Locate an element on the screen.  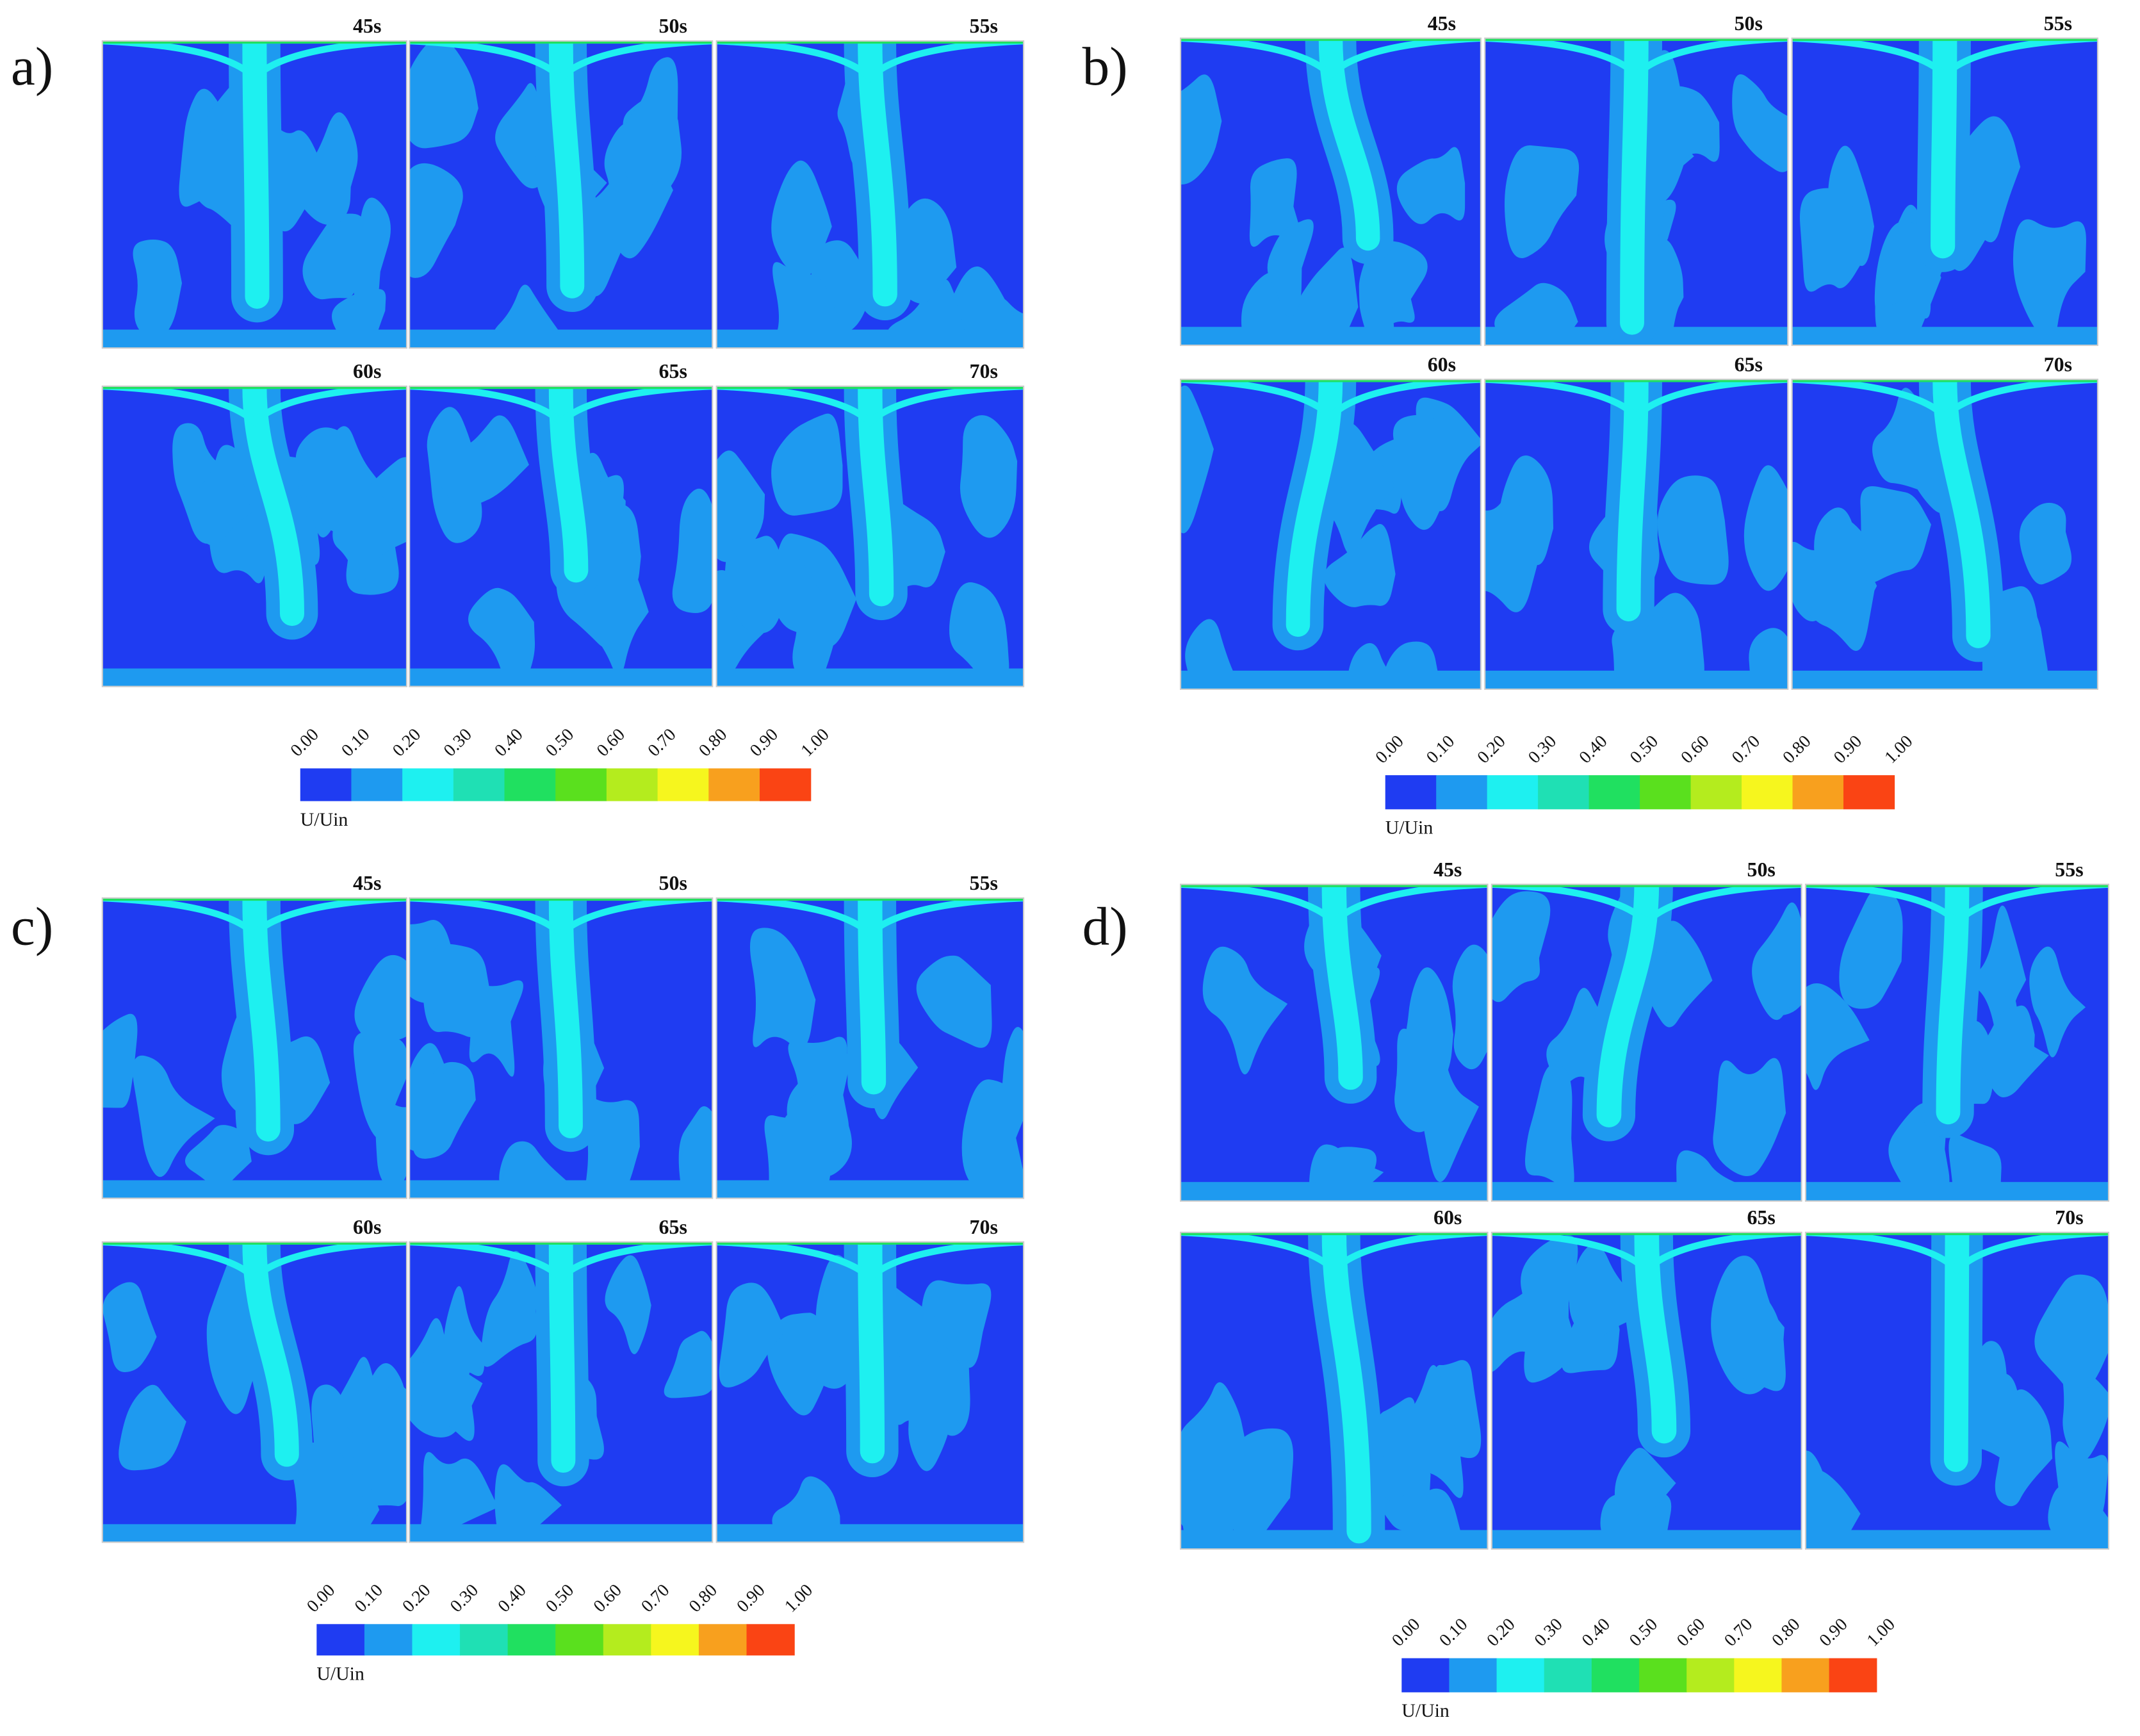
colorbar-tick-label: 0.10 is located at coordinates (368, 1598).